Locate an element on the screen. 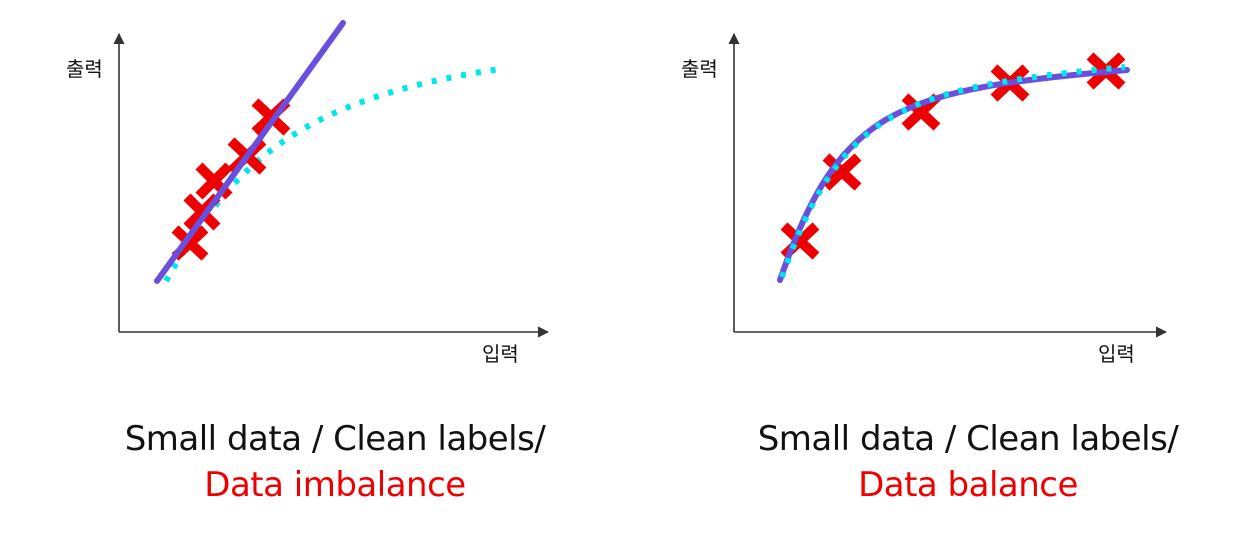 The image size is (1248, 542). x-axis-label-left: 입력 is located at coordinates (500, 354).